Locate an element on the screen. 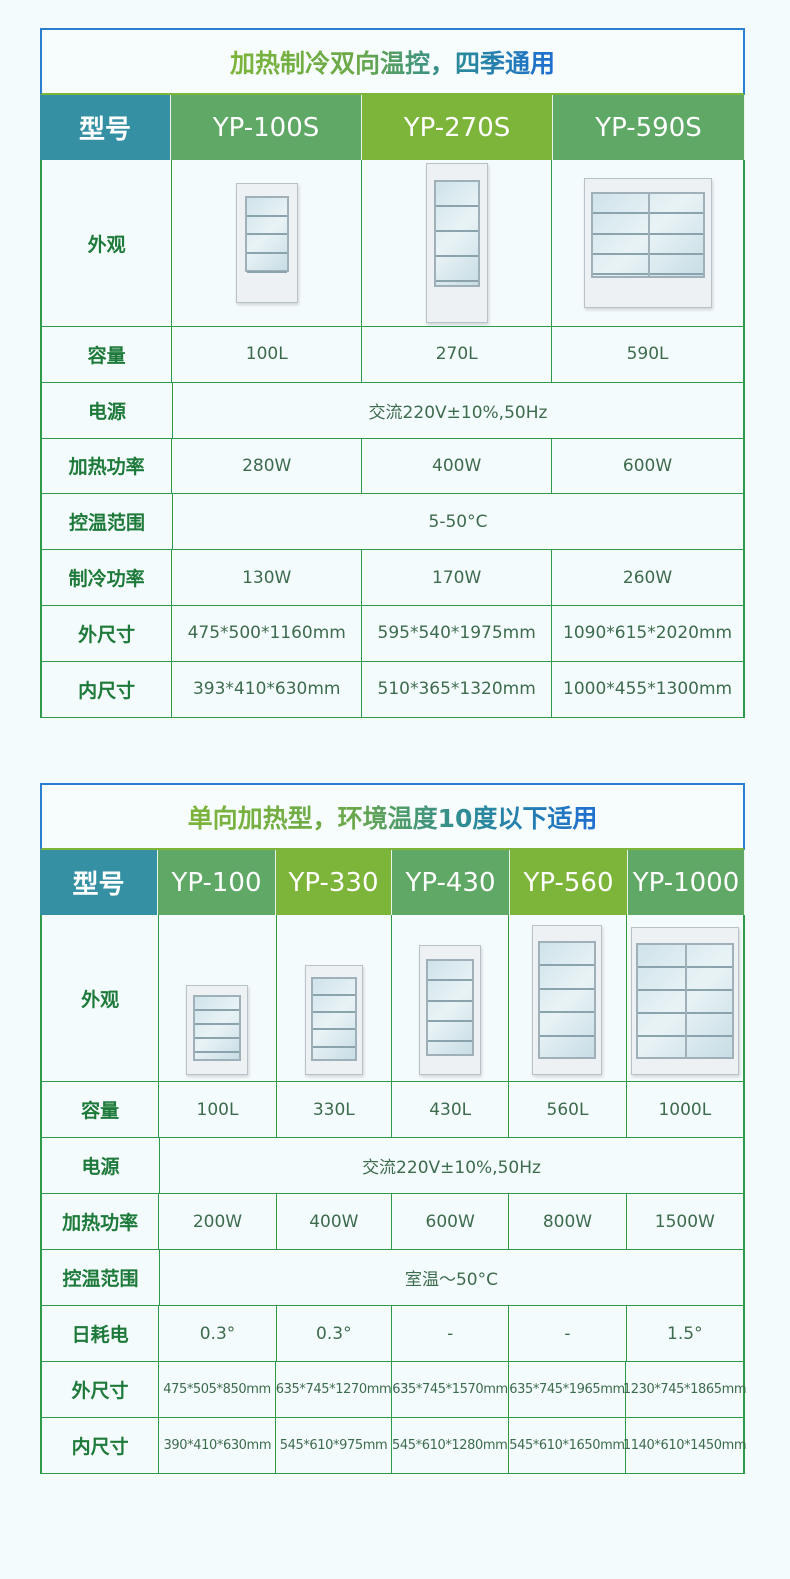 The height and width of the screenshot is (1579, 790). row-value: 270L is located at coordinates (457, 354).